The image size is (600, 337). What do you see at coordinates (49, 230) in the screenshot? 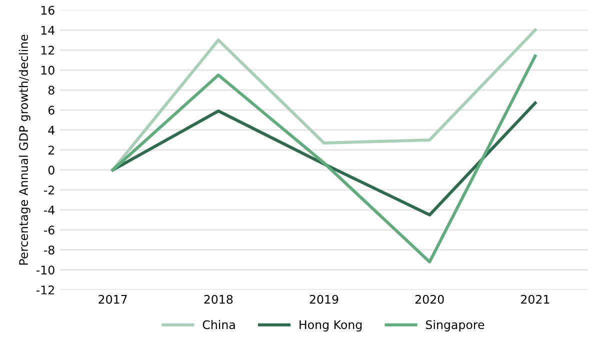
I see `y-tick-label: -6` at bounding box center [49, 230].